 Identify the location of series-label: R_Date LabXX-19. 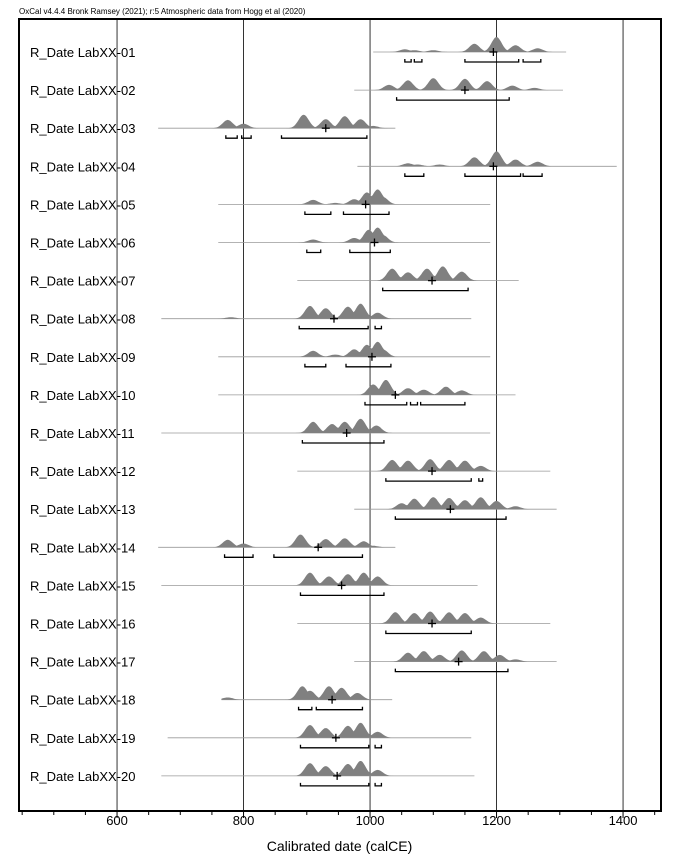
(83, 738).